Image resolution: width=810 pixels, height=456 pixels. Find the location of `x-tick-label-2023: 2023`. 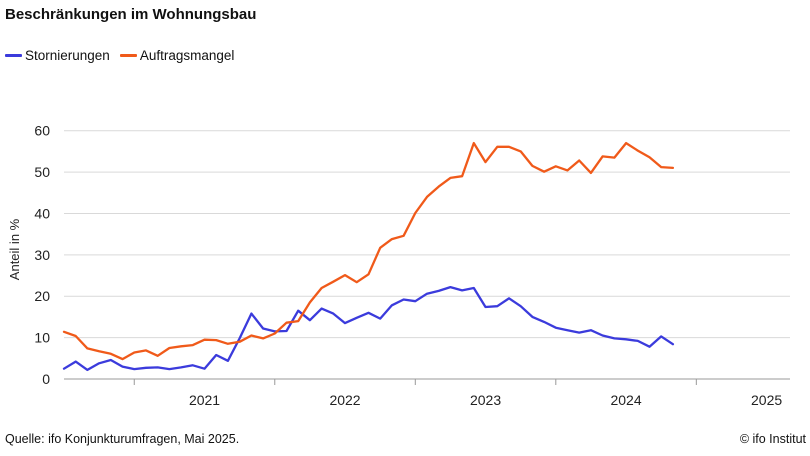

x-tick-label-2023: 2023 is located at coordinates (485, 400).